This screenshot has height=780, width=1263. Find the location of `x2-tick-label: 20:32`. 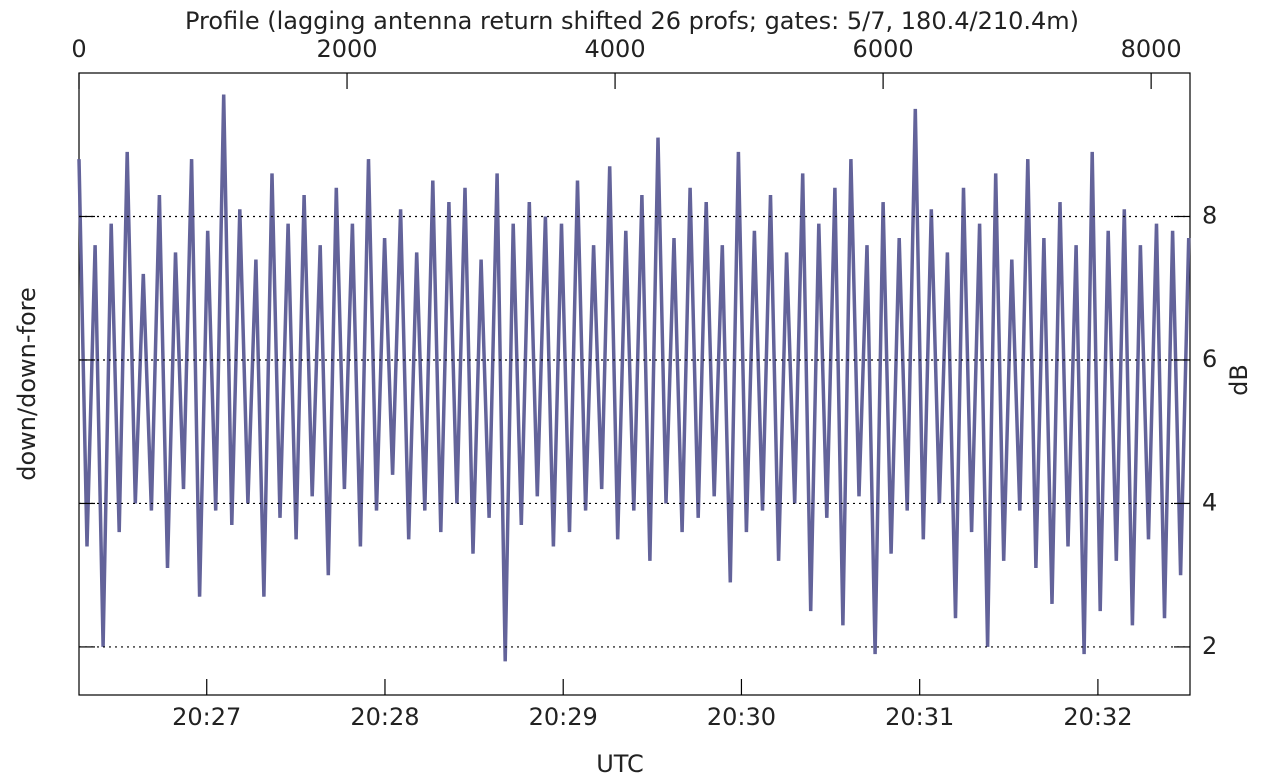

x2-tick-label: 20:32 is located at coordinates (1097, 717).